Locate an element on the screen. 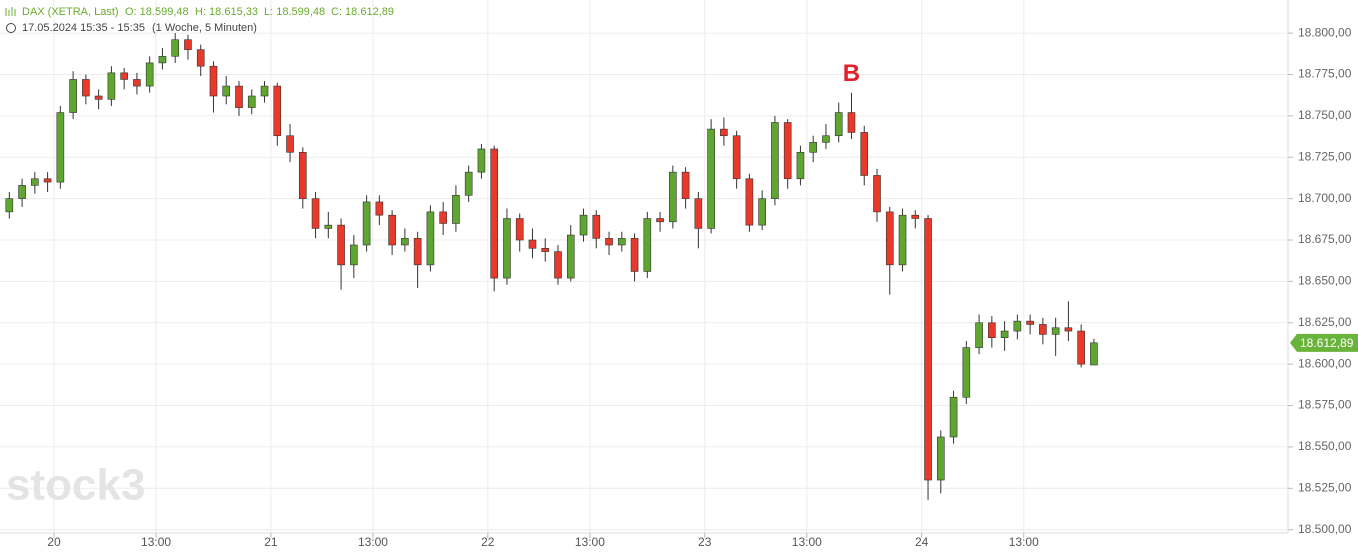 Image resolution: width=1358 pixels, height=553 pixels. y-tick-label: 18.800,00 is located at coordinates (1325, 32).